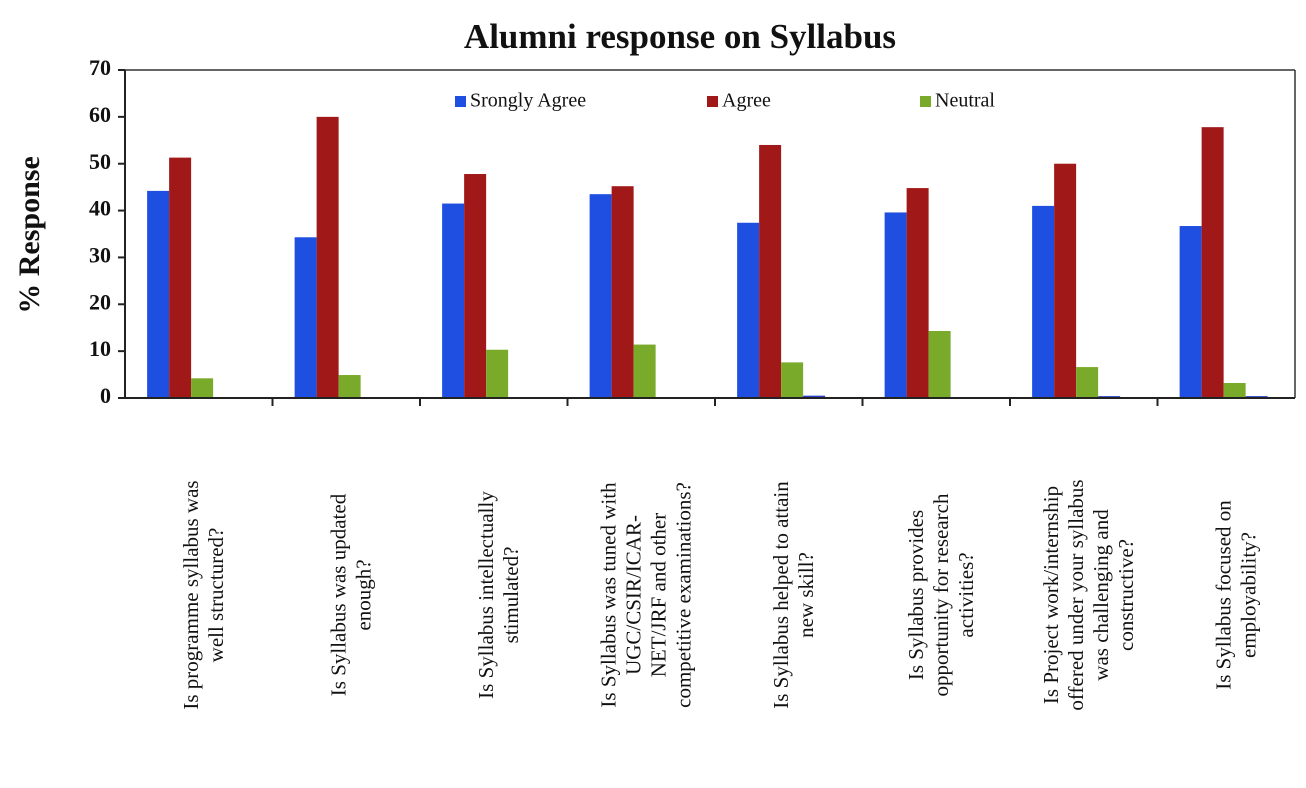 This screenshot has width=1306, height=788. I want to click on x-tick-label: Is Syllabus intellectually, so click(486, 595).